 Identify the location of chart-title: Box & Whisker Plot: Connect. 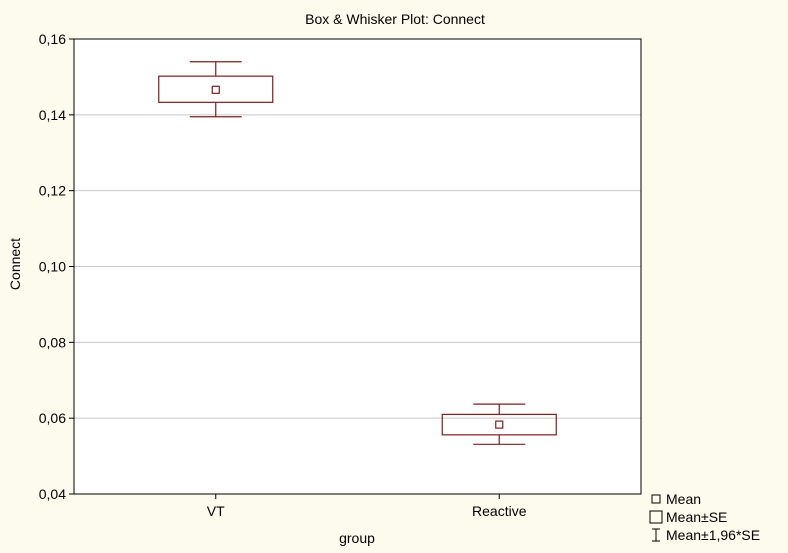
(395, 19).